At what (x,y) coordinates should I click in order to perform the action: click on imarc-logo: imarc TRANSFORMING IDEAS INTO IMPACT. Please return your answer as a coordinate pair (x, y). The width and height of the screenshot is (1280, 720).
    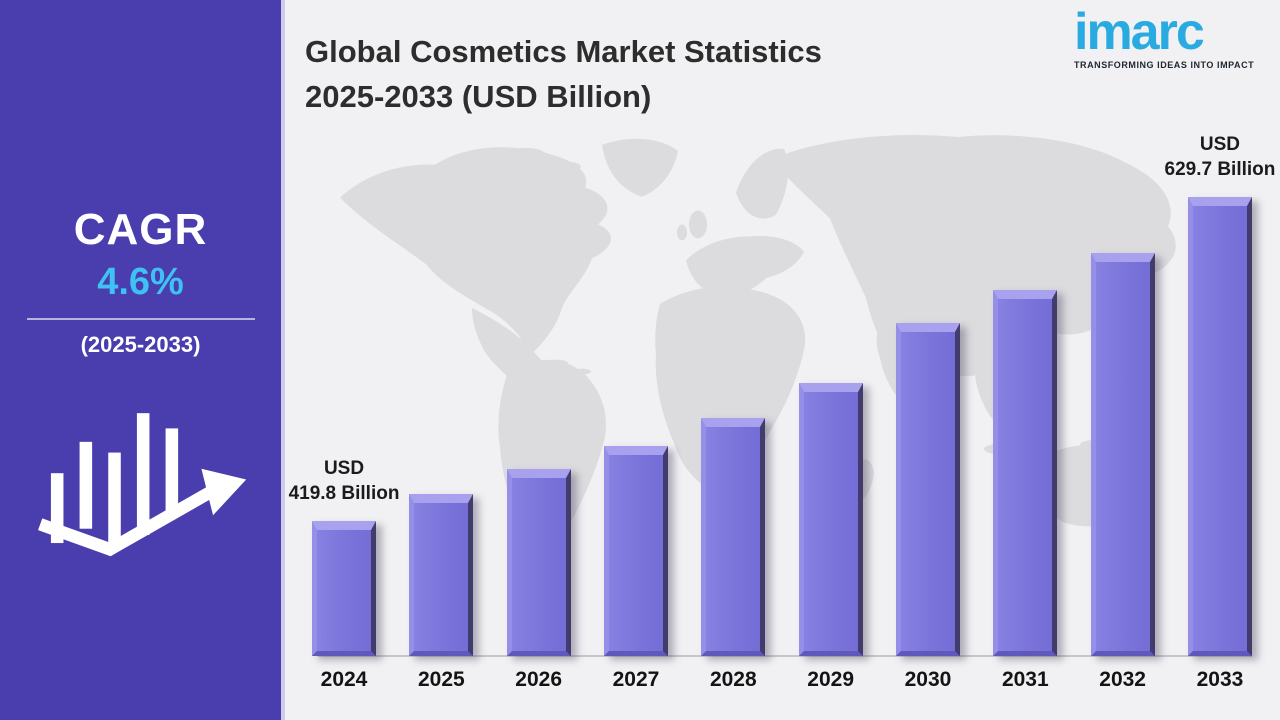
    Looking at the image, I should click on (1169, 38).